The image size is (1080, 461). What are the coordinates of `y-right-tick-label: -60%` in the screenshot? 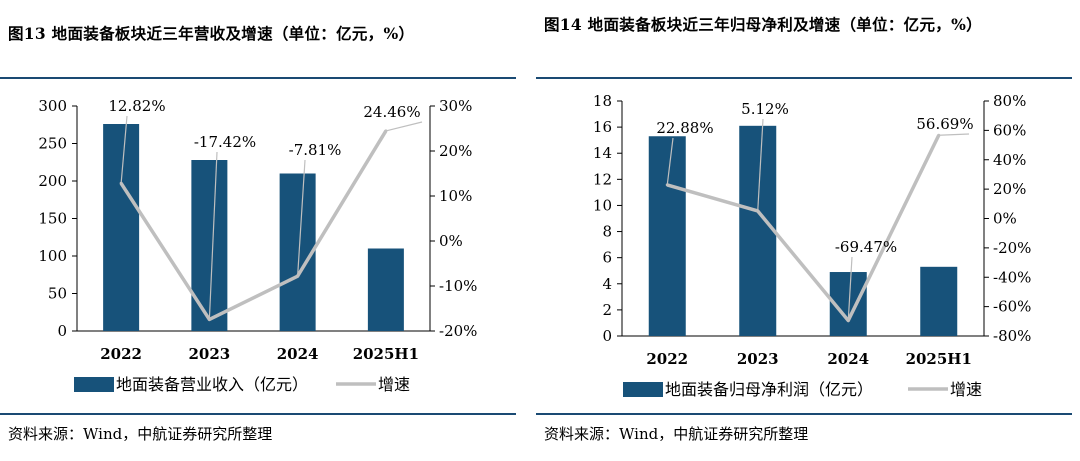 It's located at (1012, 307).